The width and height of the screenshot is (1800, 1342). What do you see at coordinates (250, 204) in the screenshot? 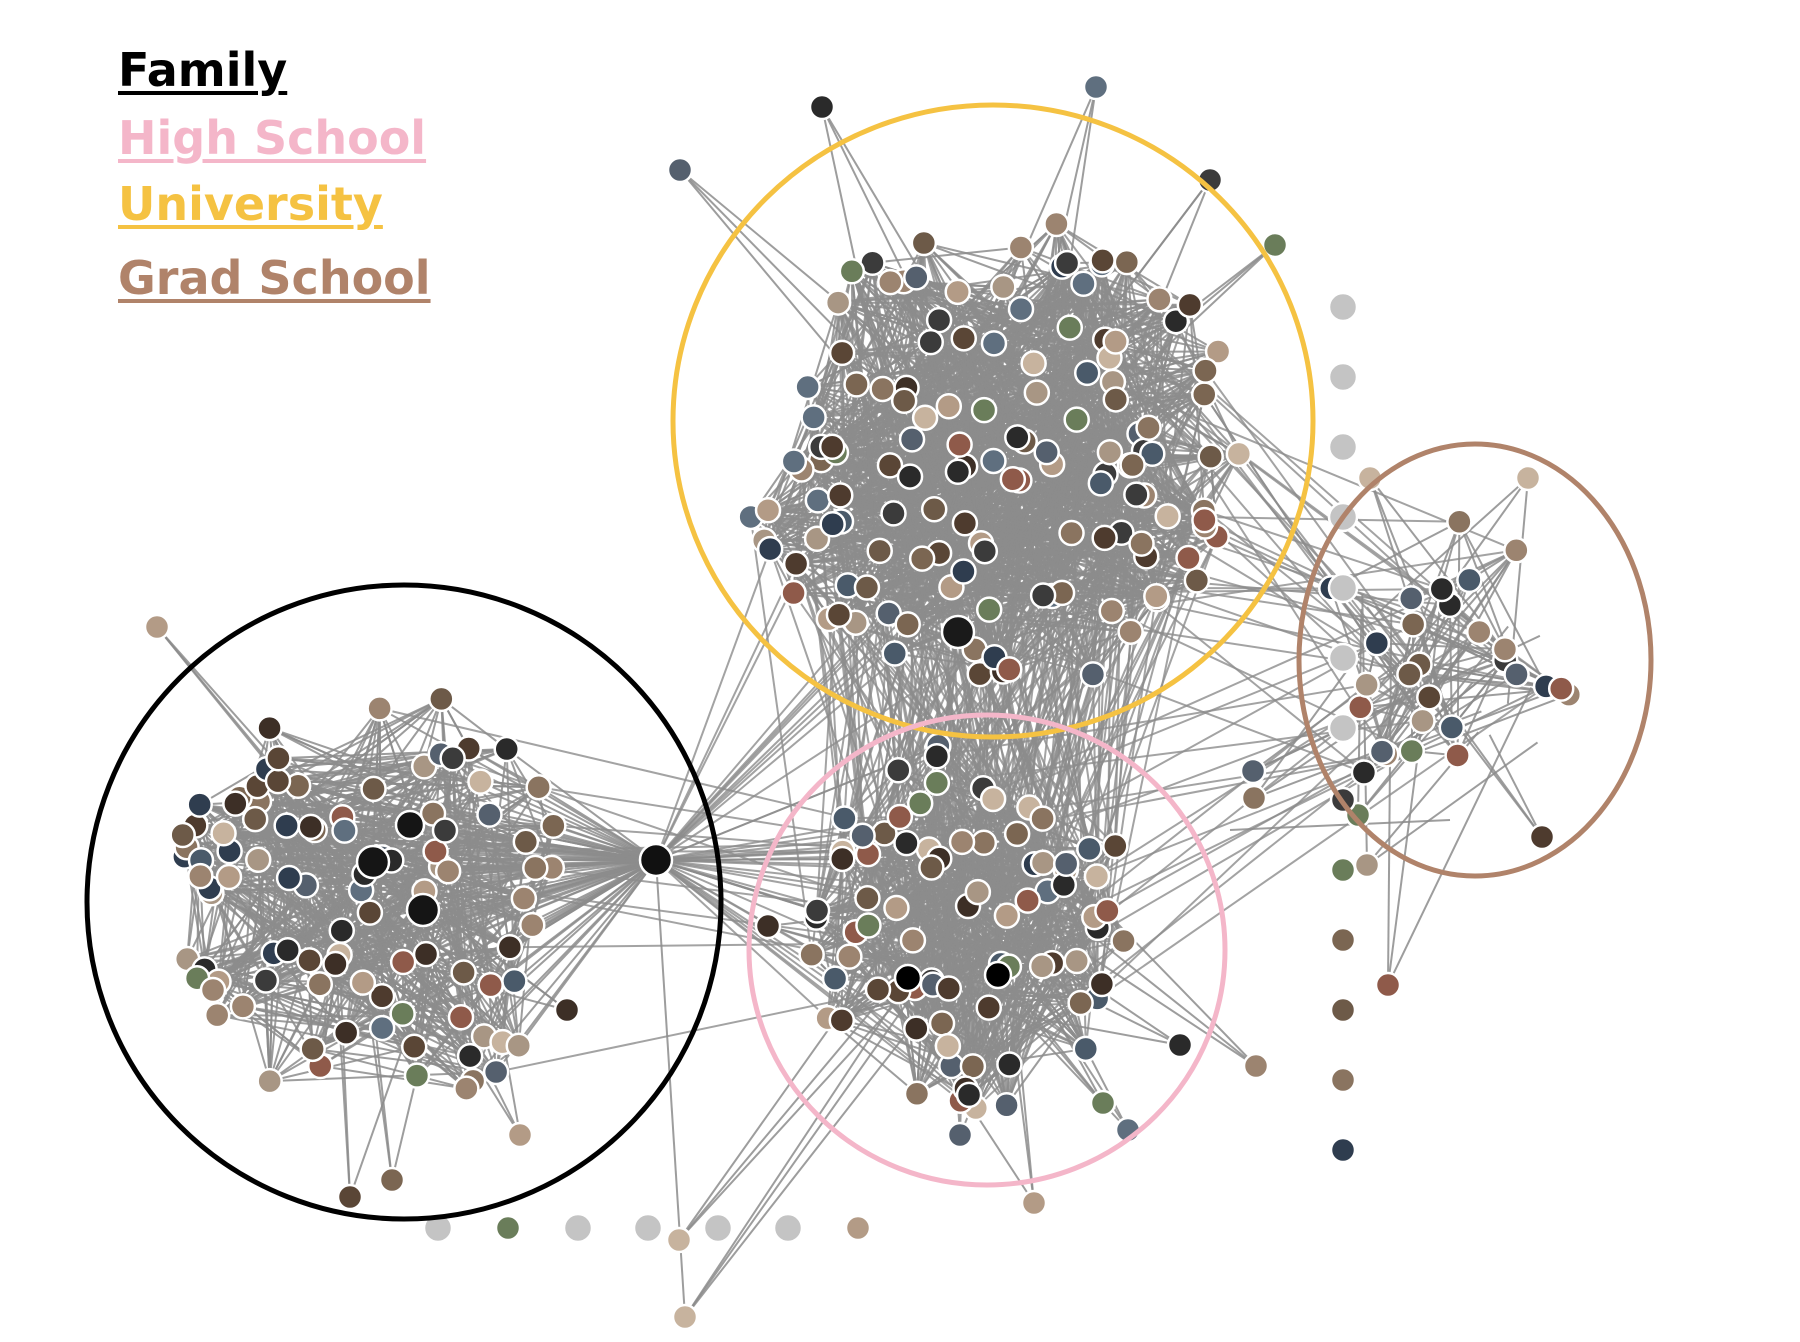
I see `legend-item-university: University` at bounding box center [250, 204].